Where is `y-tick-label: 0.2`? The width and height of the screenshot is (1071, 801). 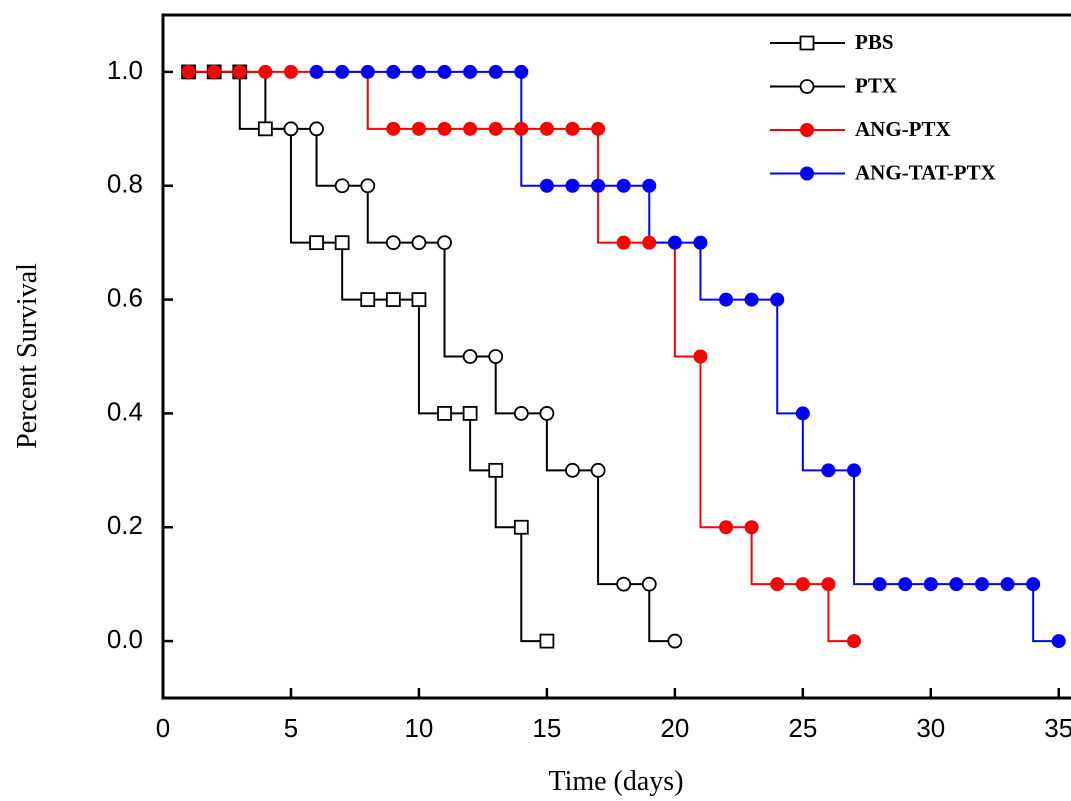
y-tick-label: 0.2 is located at coordinates (125, 525).